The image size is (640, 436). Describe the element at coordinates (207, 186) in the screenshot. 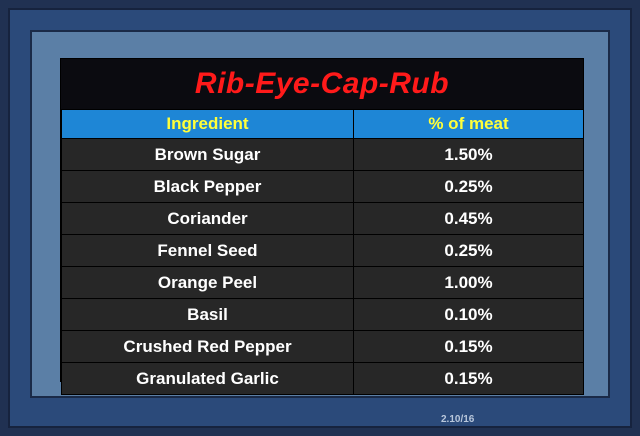

I see `ingredient-cell: Black Pepper` at that location.